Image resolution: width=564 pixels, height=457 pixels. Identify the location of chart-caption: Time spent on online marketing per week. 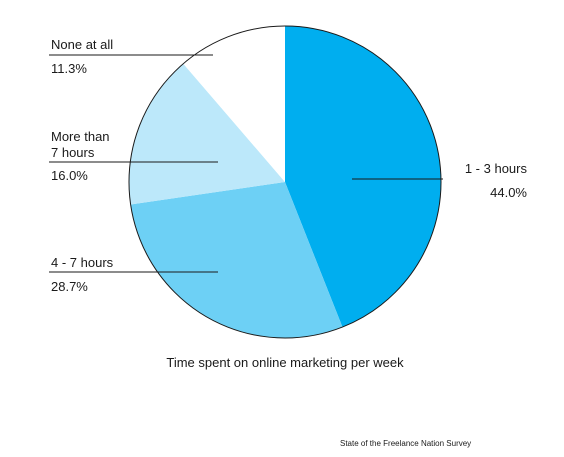
(285, 362).